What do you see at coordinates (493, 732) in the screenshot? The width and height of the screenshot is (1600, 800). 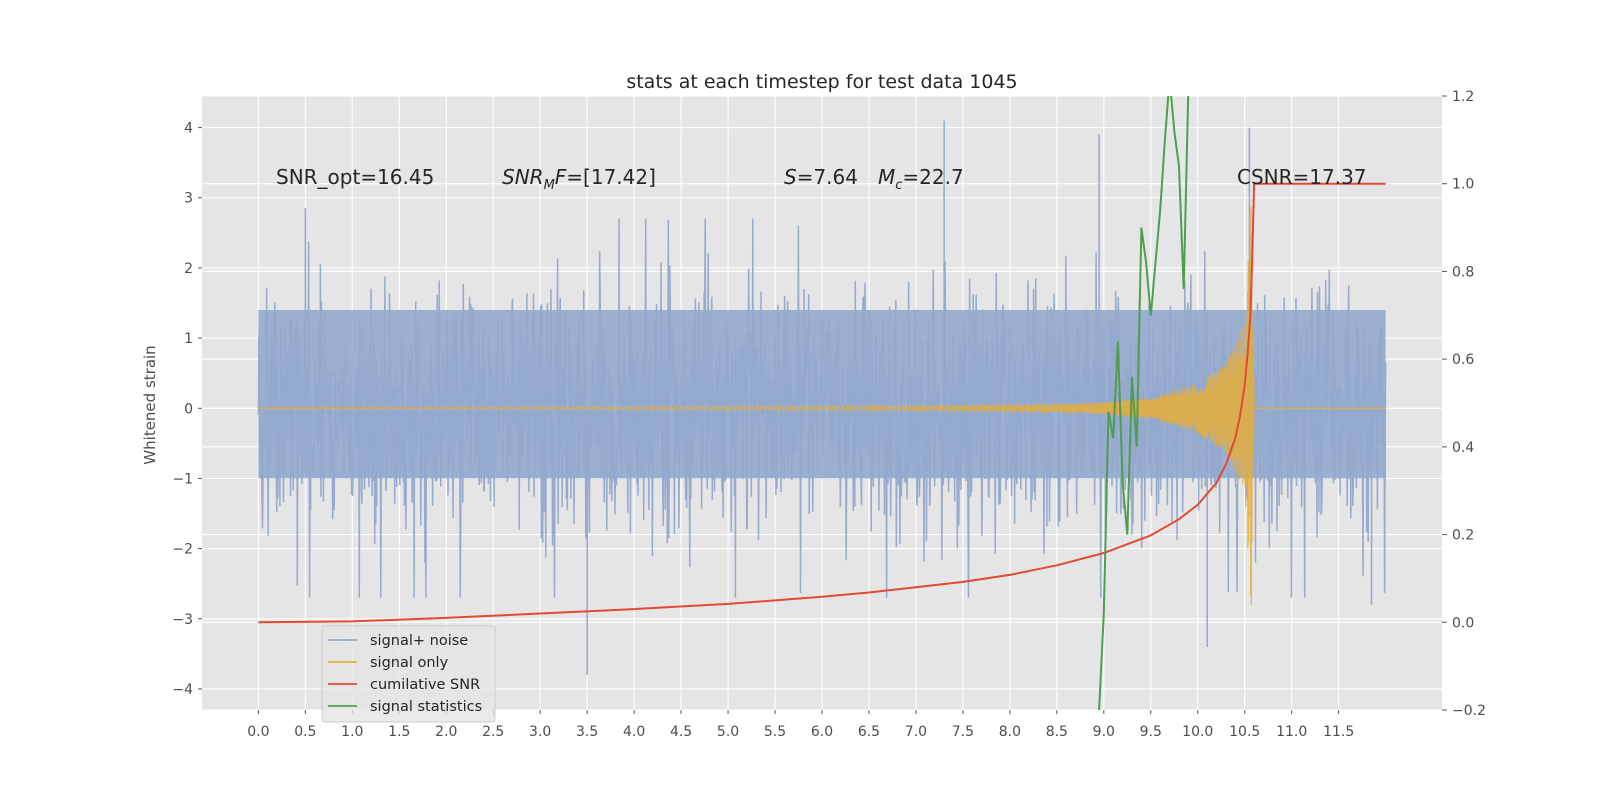 I see `x-tick-label: 2.5` at bounding box center [493, 732].